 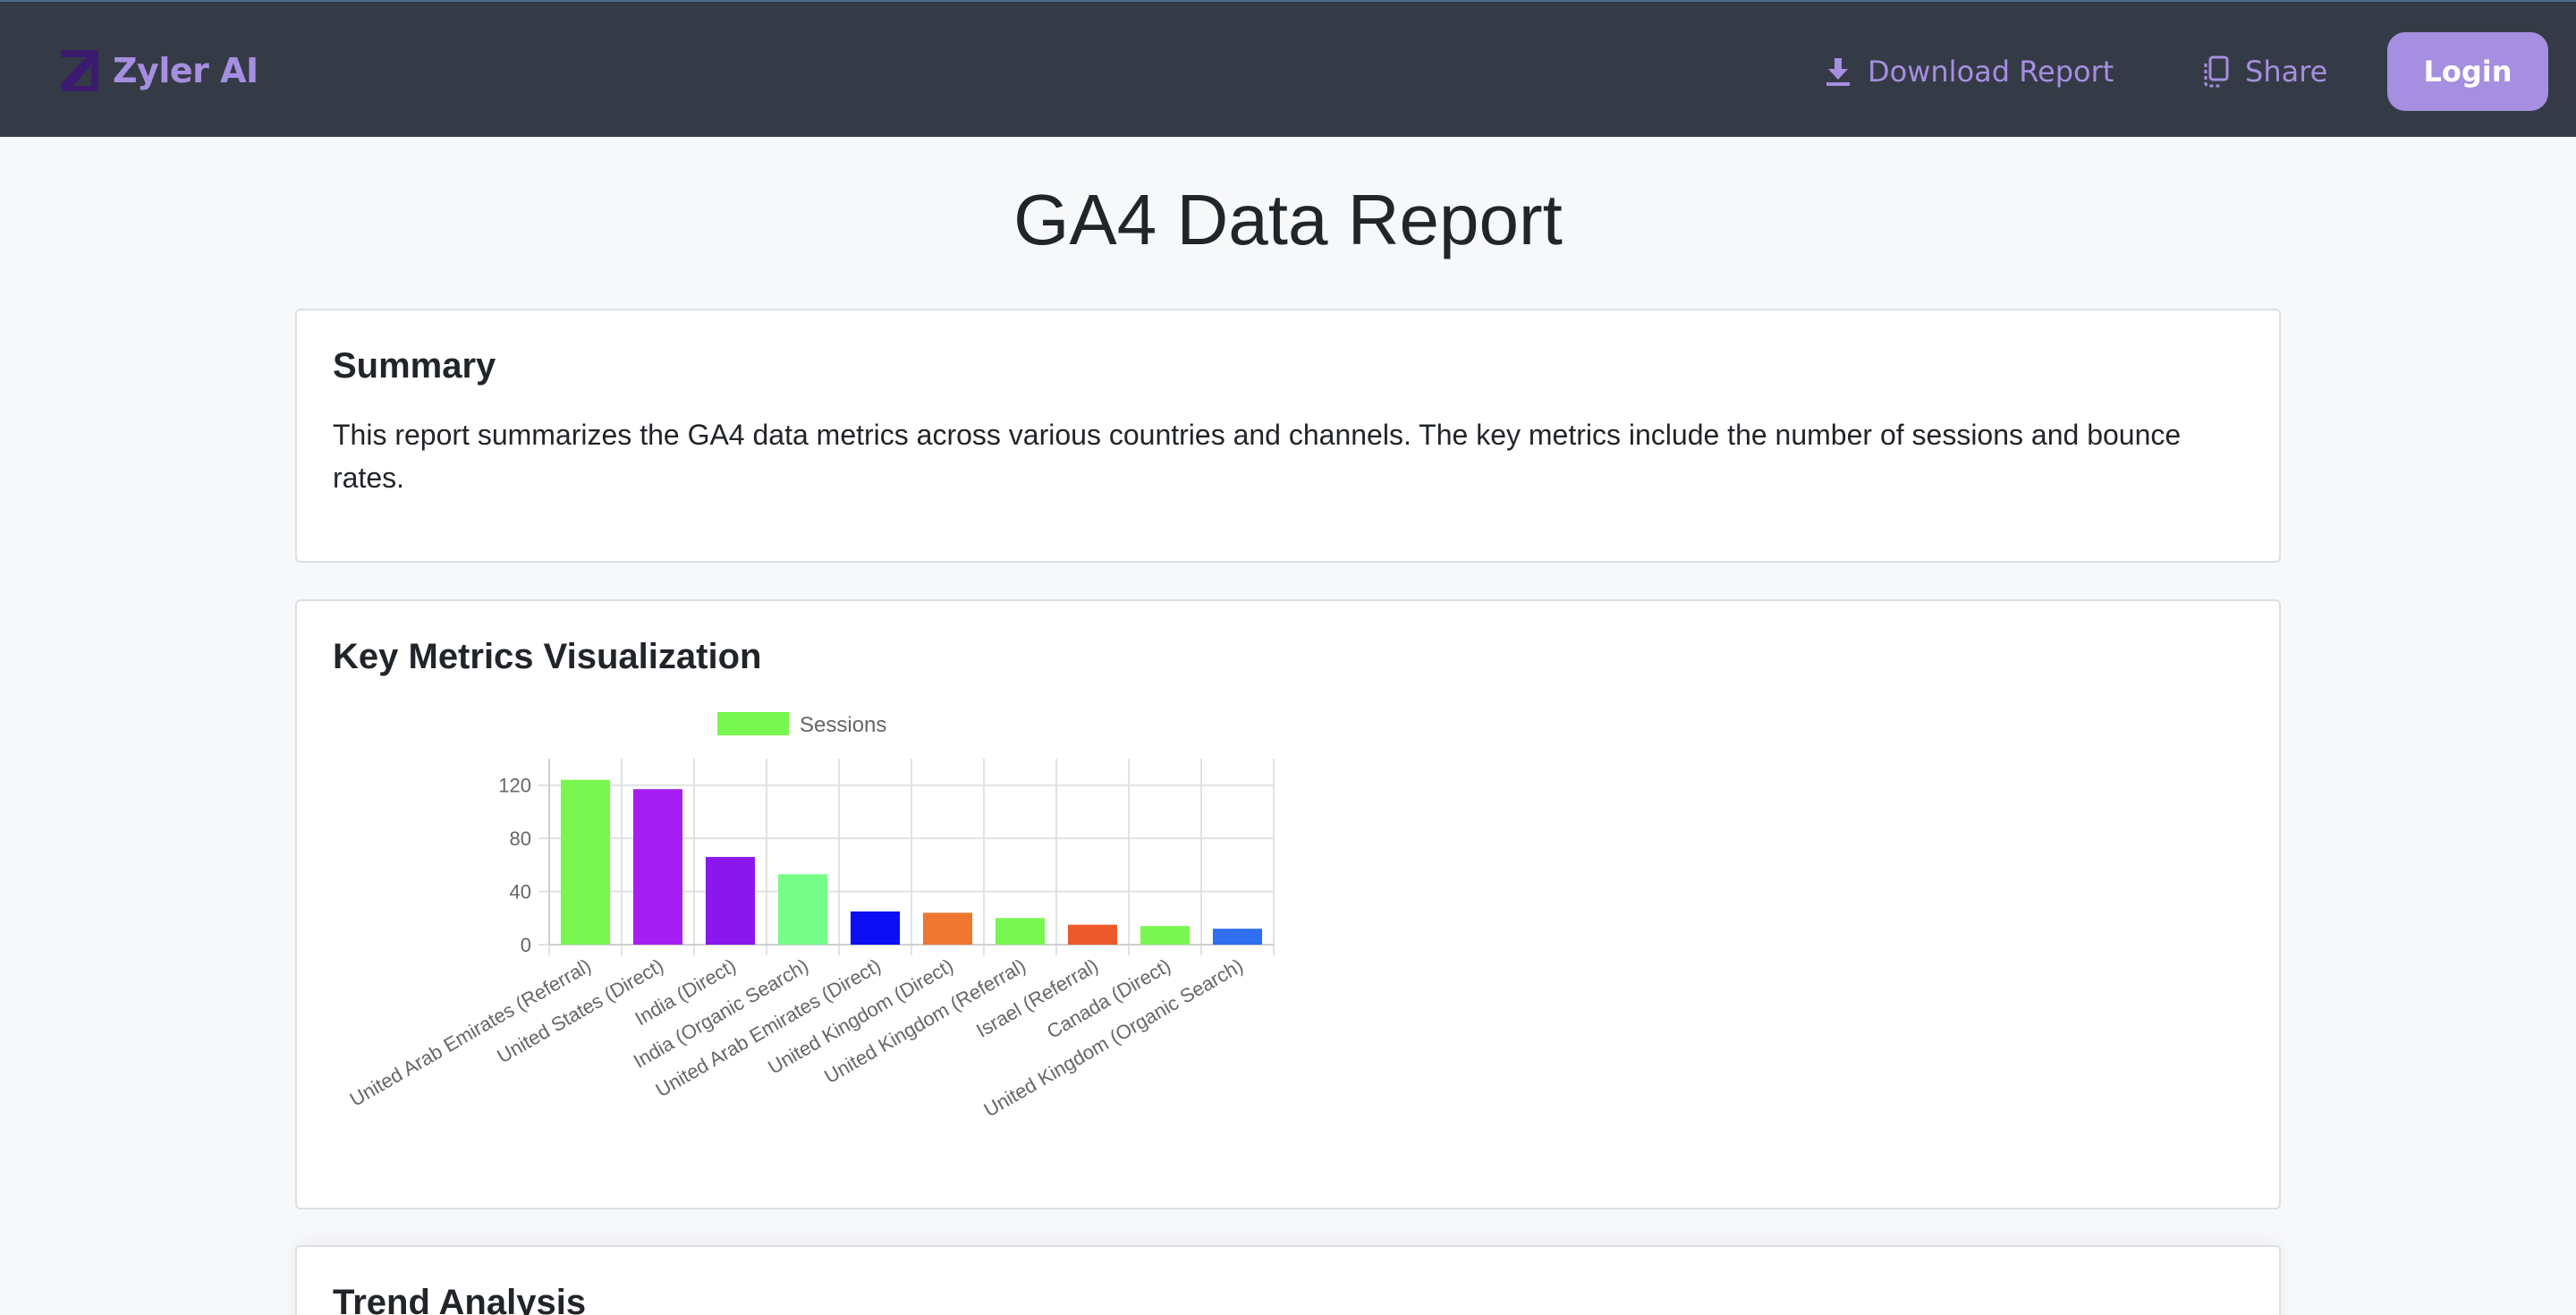 I want to click on y-tick-label: 120, so click(x=514, y=786).